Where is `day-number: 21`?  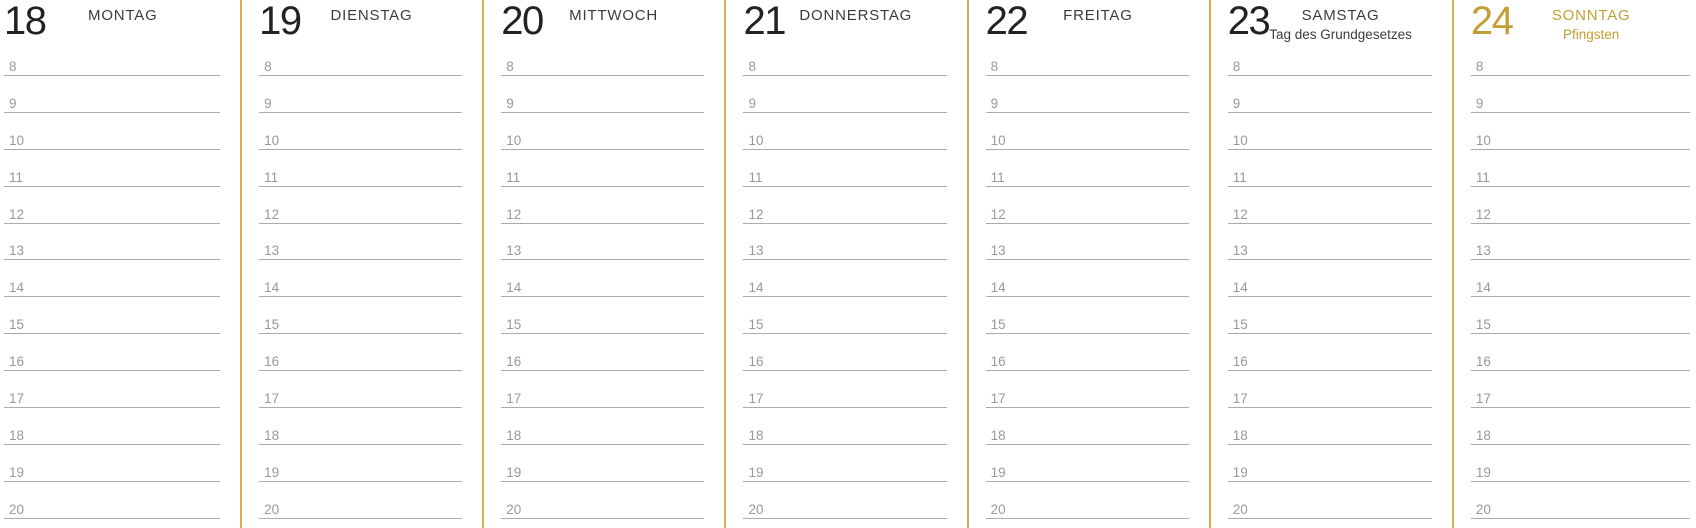 day-number: 21 is located at coordinates (764, 21).